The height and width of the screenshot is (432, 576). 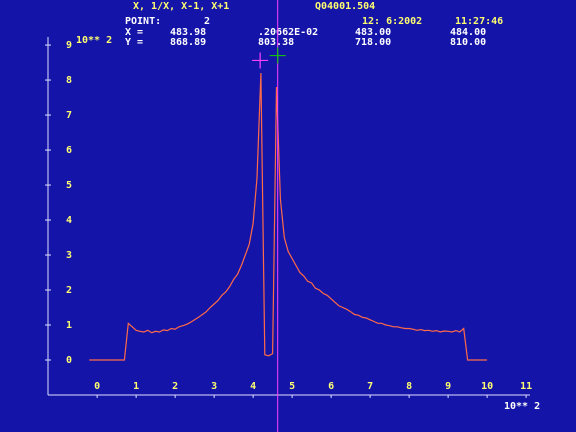 I want to click on y-tick-label: 7, so click(x=69, y=115).